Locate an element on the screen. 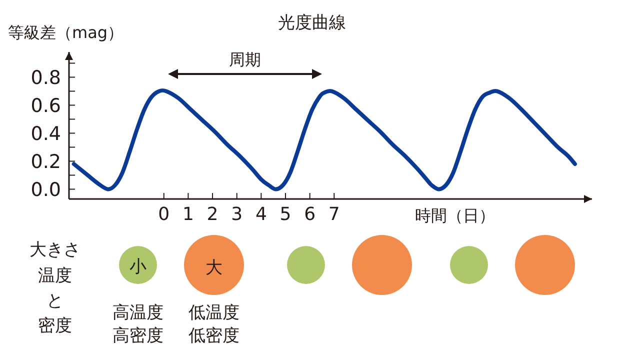 The height and width of the screenshot is (357, 628). text: 低温度 is located at coordinates (214, 313).